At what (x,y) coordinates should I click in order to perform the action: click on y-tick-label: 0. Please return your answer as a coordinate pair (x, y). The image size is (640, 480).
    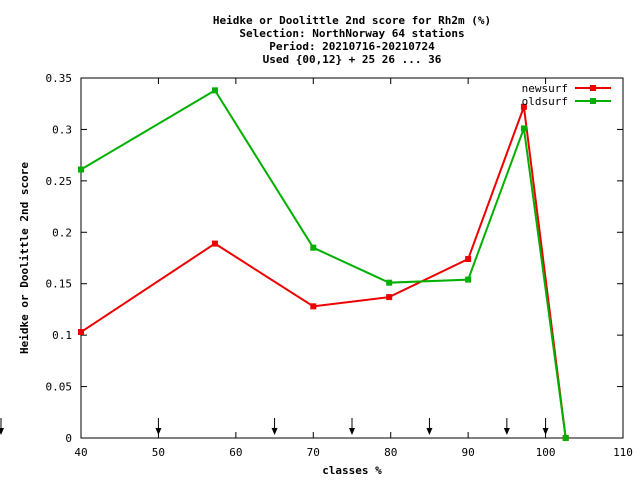
    Looking at the image, I should click on (68, 438).